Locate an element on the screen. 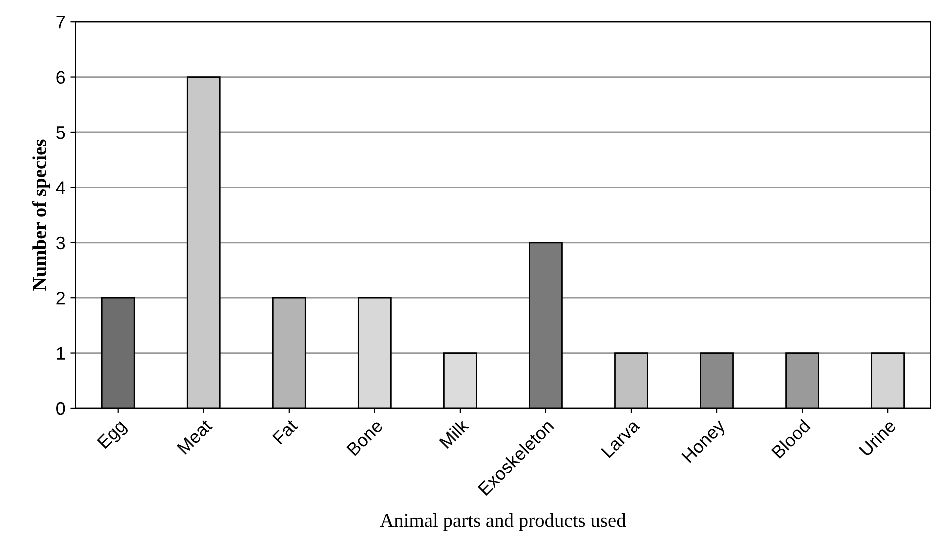 Image resolution: width=945 pixels, height=552 pixels. x-tick-label: Fat is located at coordinates (285, 431).